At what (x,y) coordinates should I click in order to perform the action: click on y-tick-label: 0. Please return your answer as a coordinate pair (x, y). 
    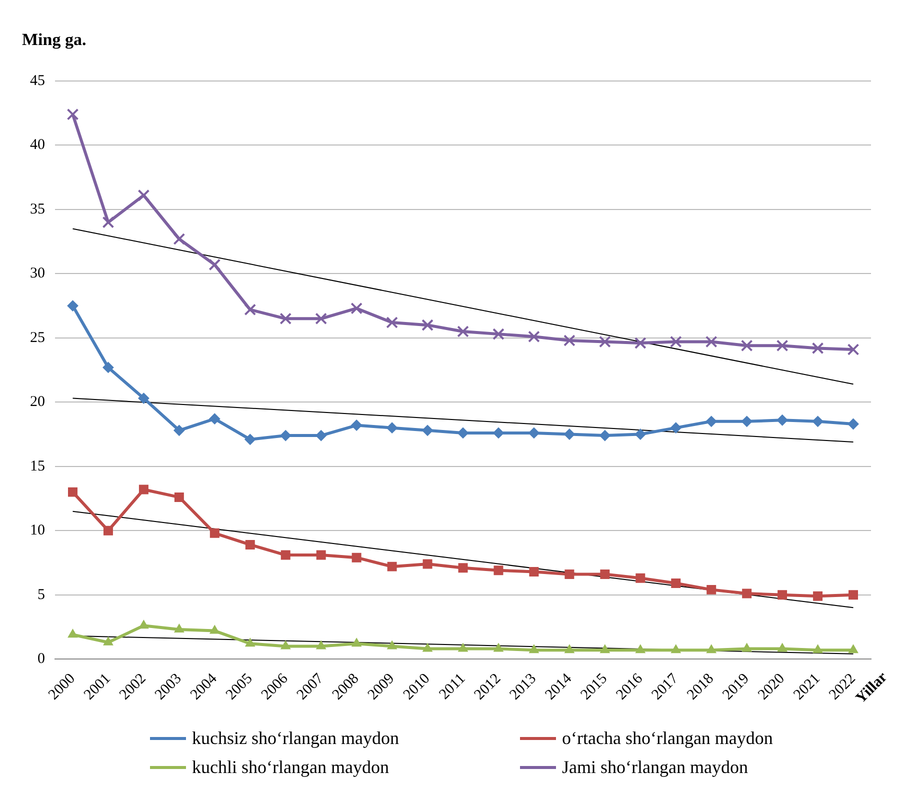
    Looking at the image, I should click on (41, 658).